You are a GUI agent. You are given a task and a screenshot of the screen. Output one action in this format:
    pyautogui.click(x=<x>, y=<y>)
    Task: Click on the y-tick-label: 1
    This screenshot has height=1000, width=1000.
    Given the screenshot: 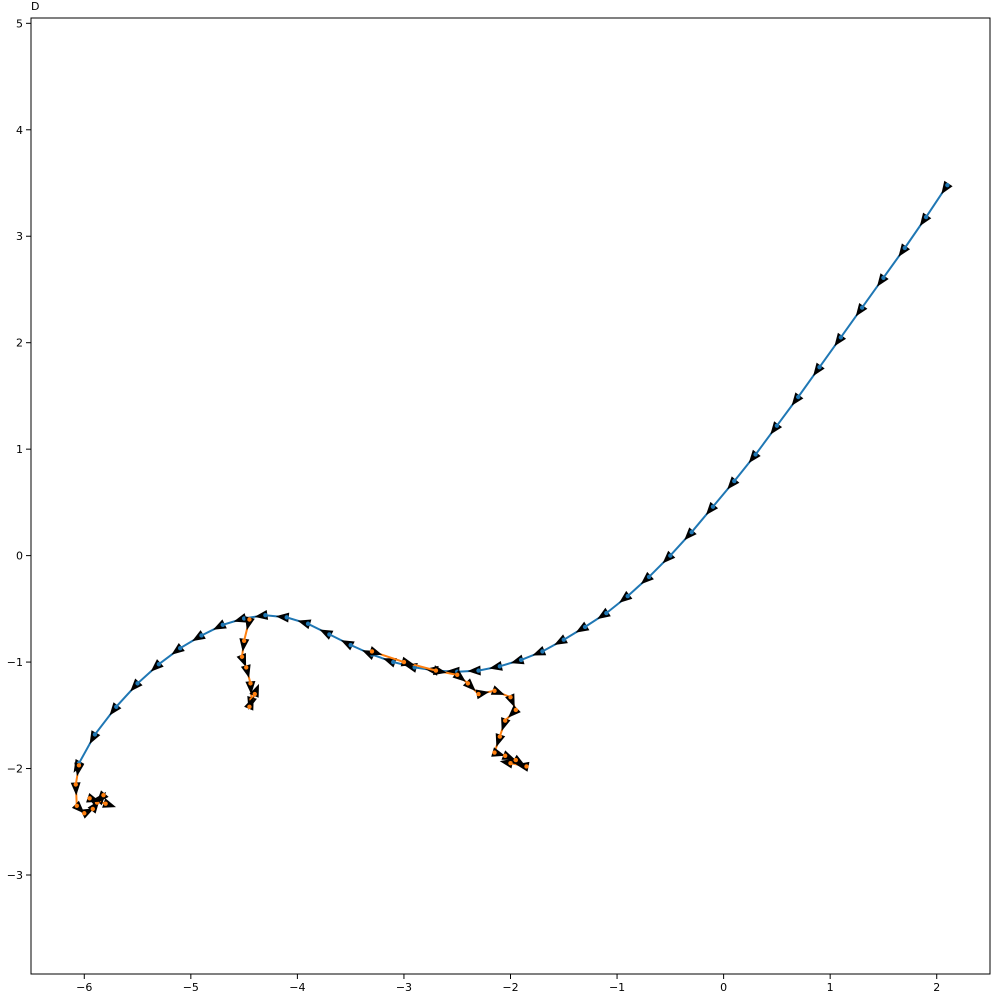 What is the action you would take?
    pyautogui.click(x=19, y=449)
    